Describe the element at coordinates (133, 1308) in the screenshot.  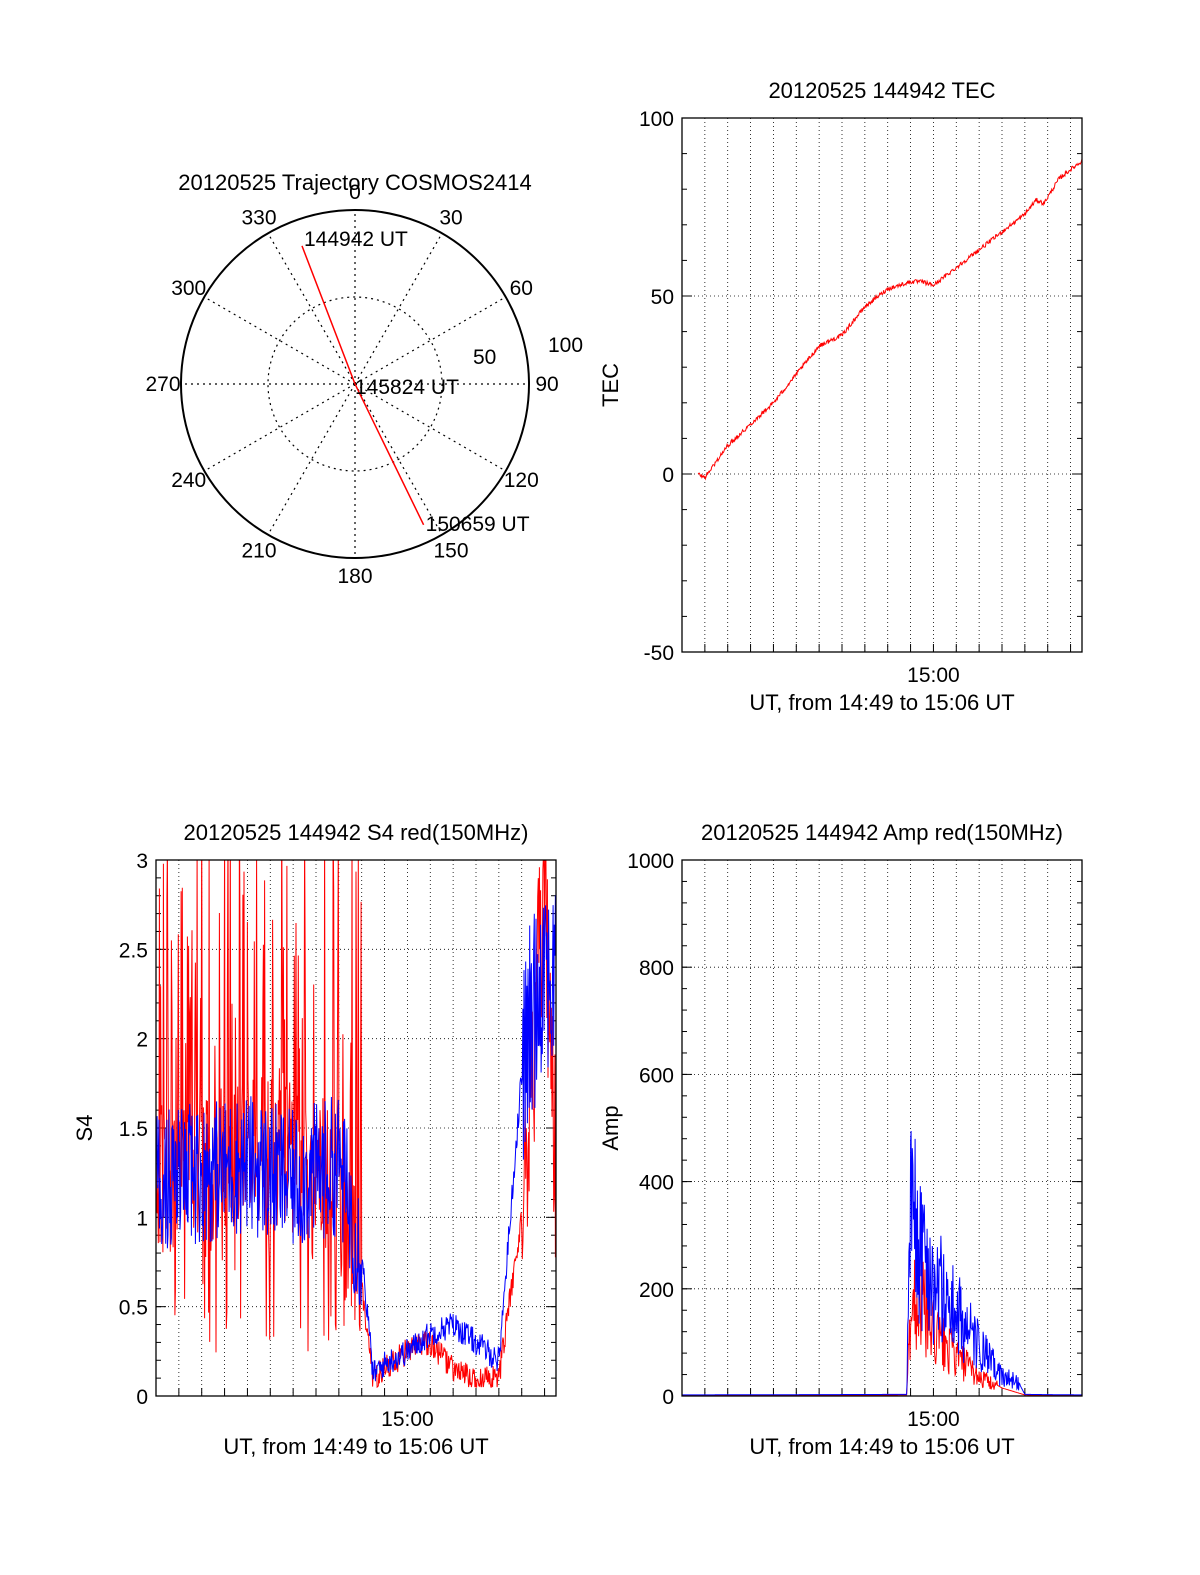
I see `y-tick-label: 0.5` at that location.